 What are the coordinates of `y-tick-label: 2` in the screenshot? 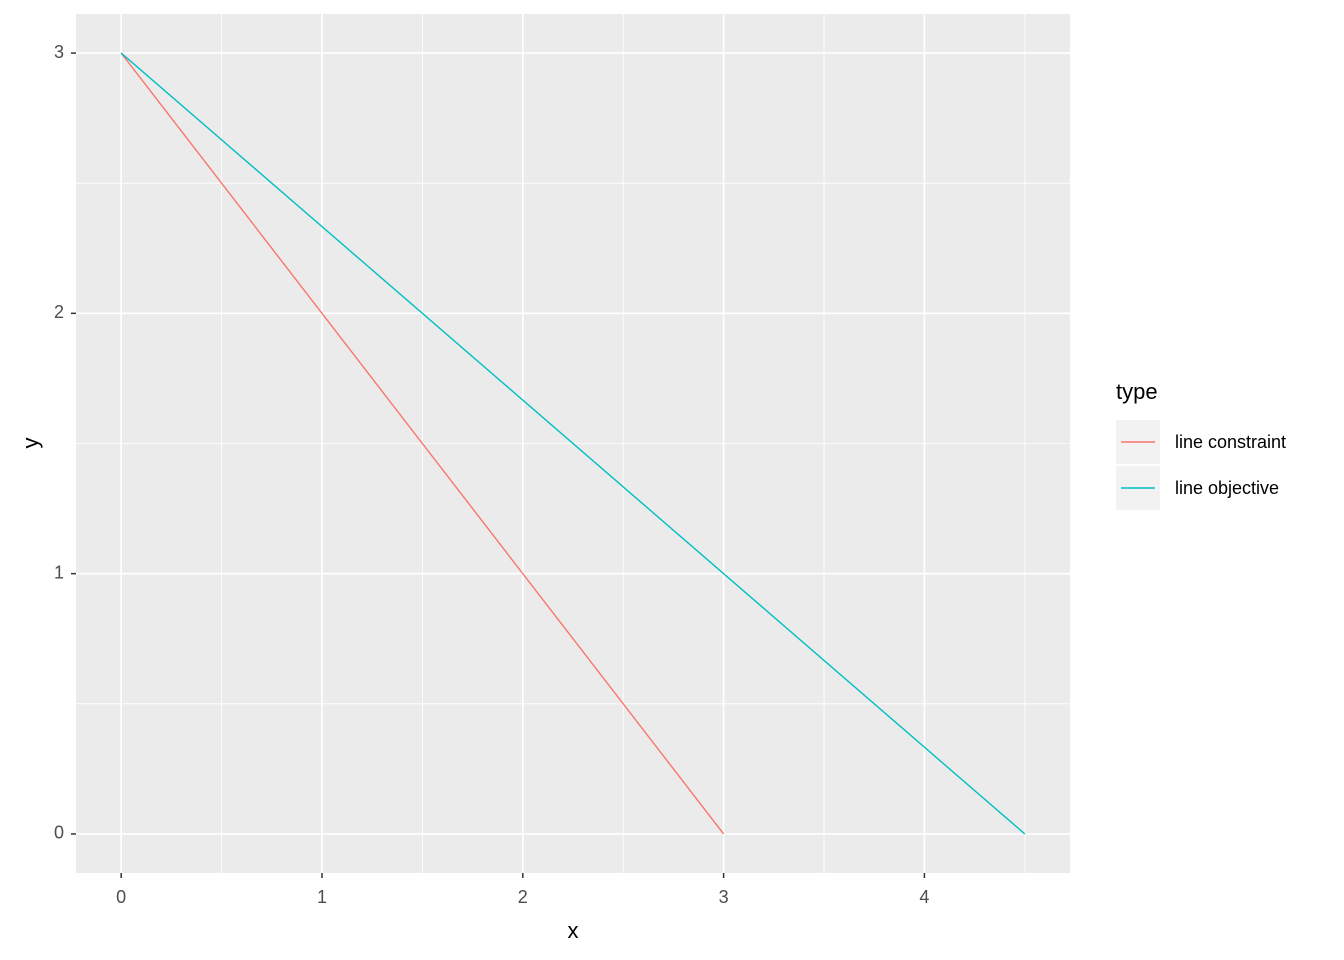 It's located at (59, 312).